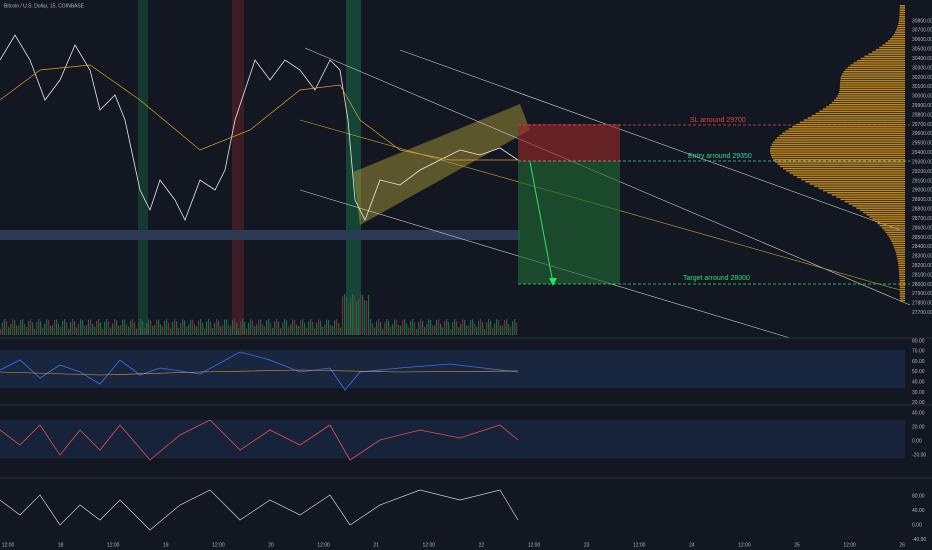 This screenshot has width=932, height=550. What do you see at coordinates (918, 511) in the screenshot?
I see `indicator-label: 40.00` at bounding box center [918, 511].